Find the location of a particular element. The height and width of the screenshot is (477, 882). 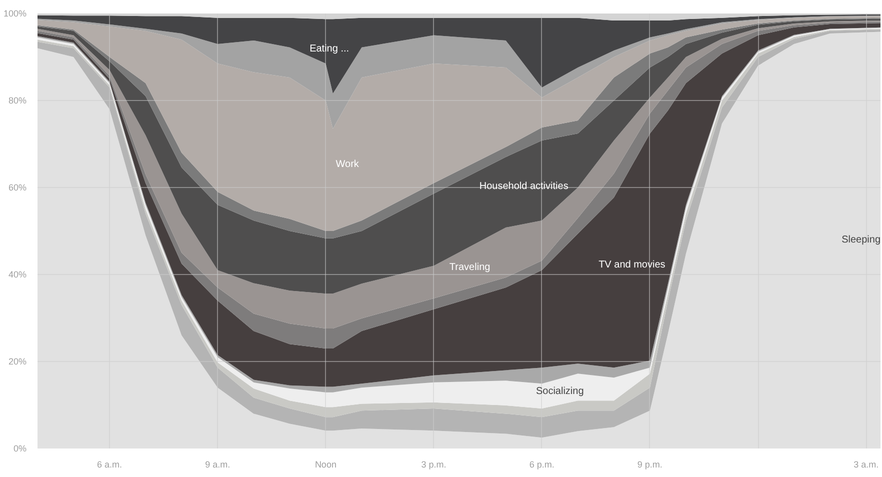

series-label: Traveling is located at coordinates (469, 267).